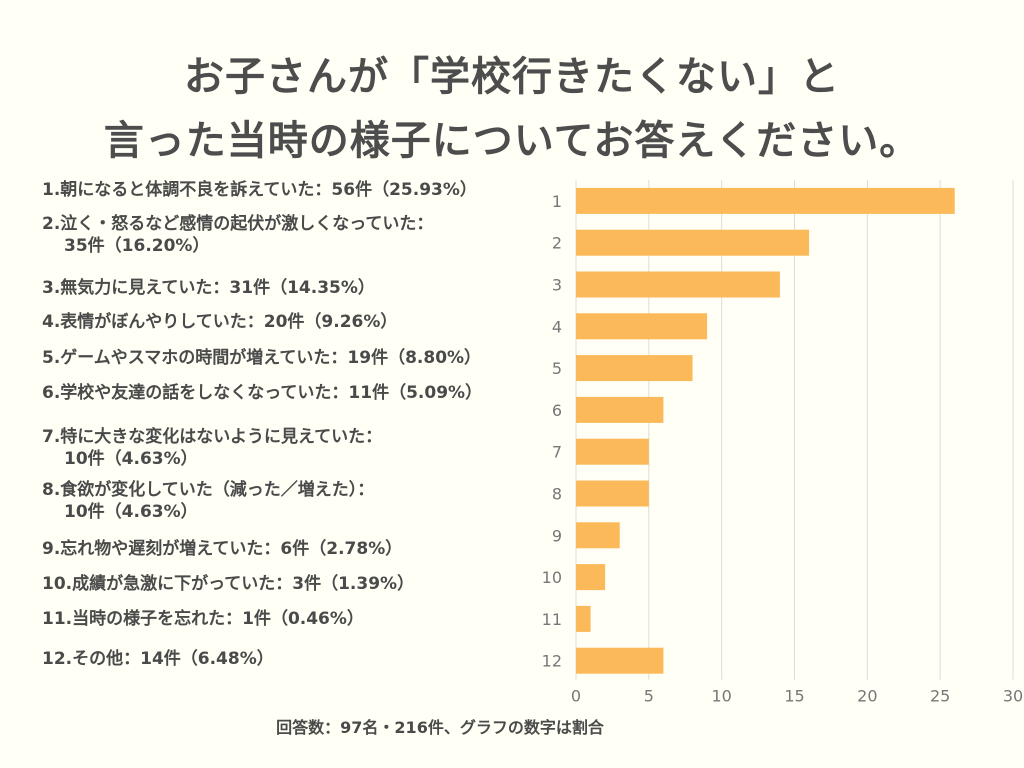  Describe the element at coordinates (557, 285) in the screenshot. I see `y-tick-label: 3` at that location.